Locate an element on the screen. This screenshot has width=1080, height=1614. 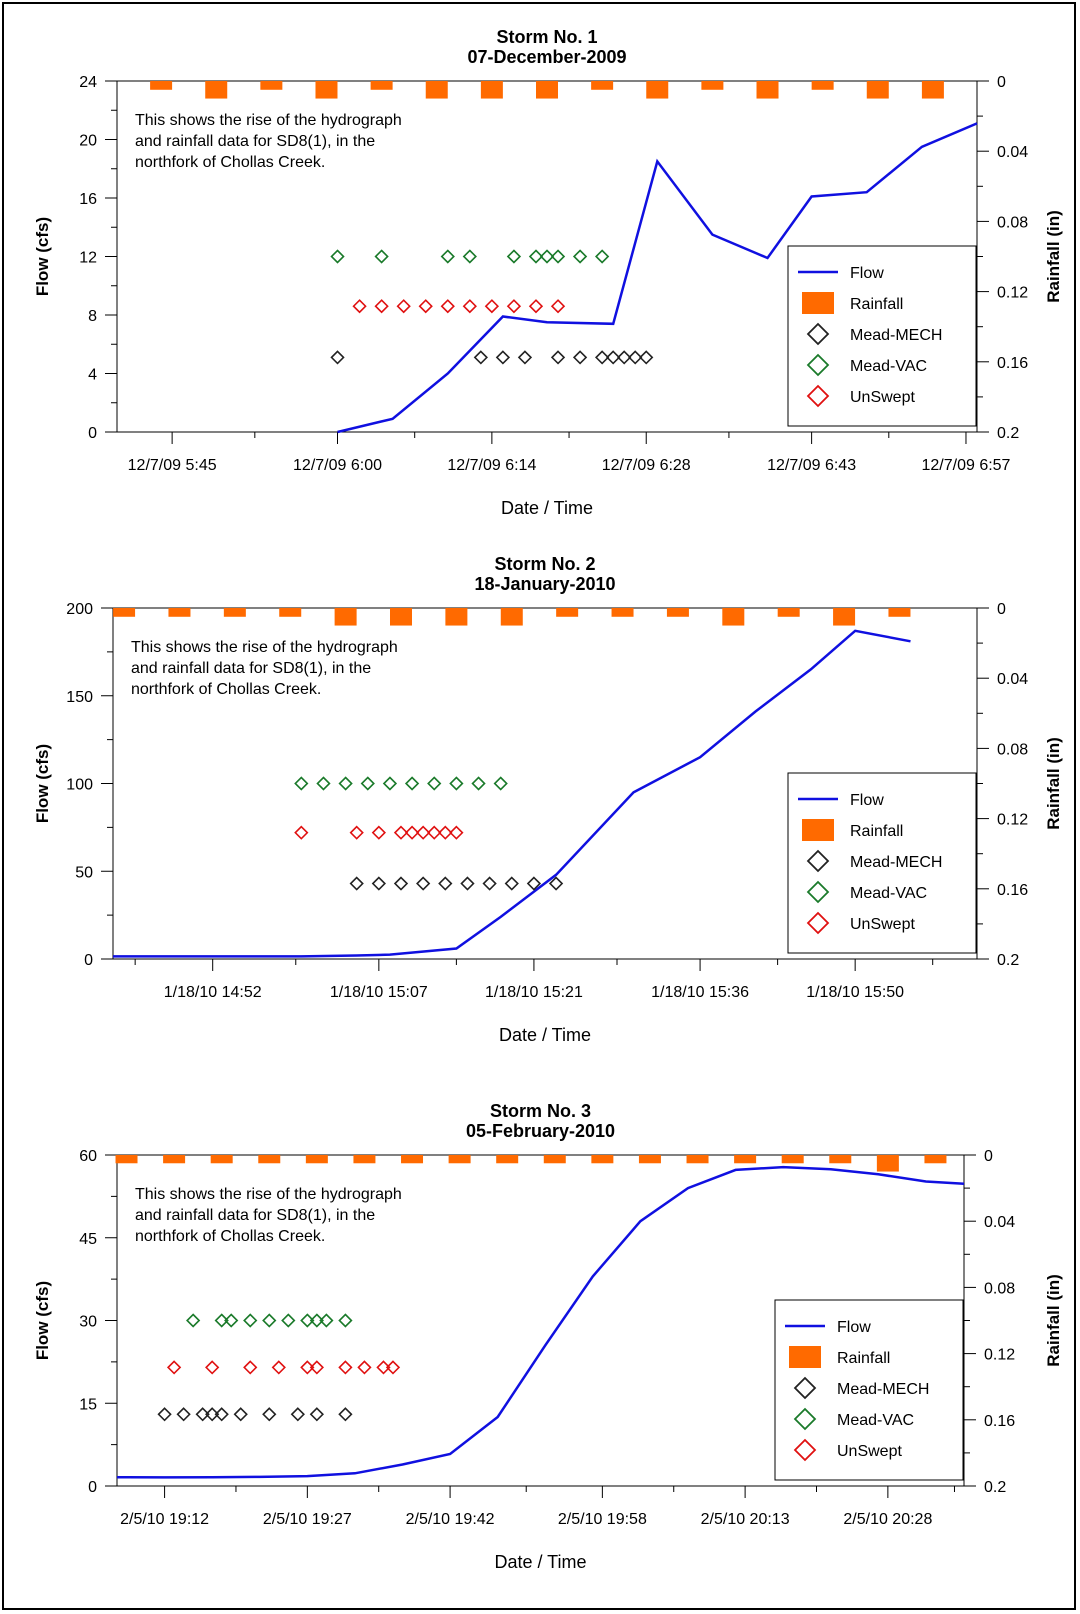
chart-subtitle: 18-January-2010 is located at coordinates (544, 584).